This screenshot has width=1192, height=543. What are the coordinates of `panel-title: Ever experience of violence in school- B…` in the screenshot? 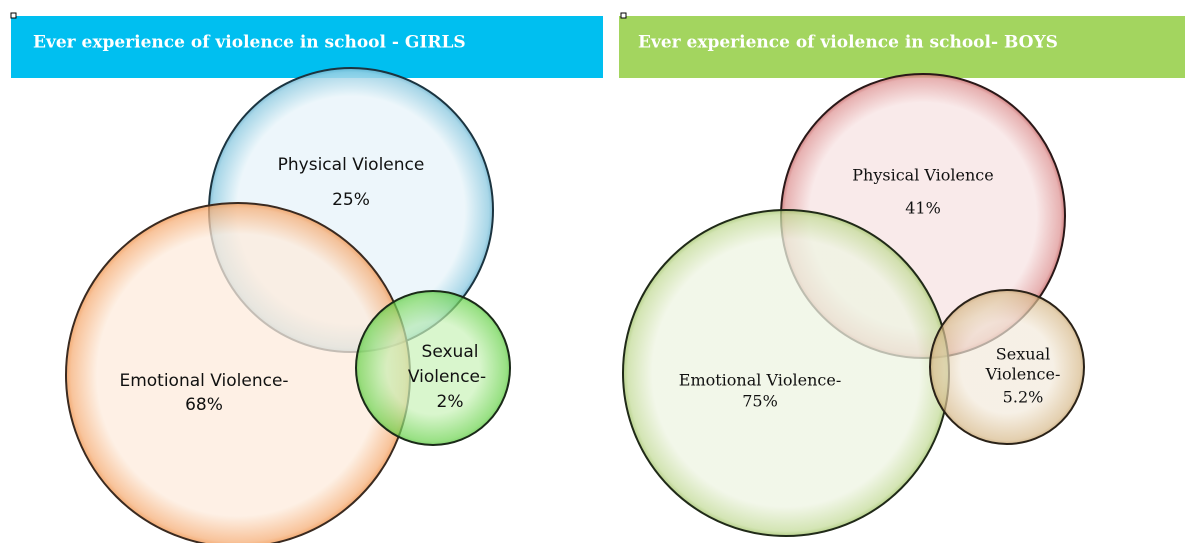 It's located at (848, 43).